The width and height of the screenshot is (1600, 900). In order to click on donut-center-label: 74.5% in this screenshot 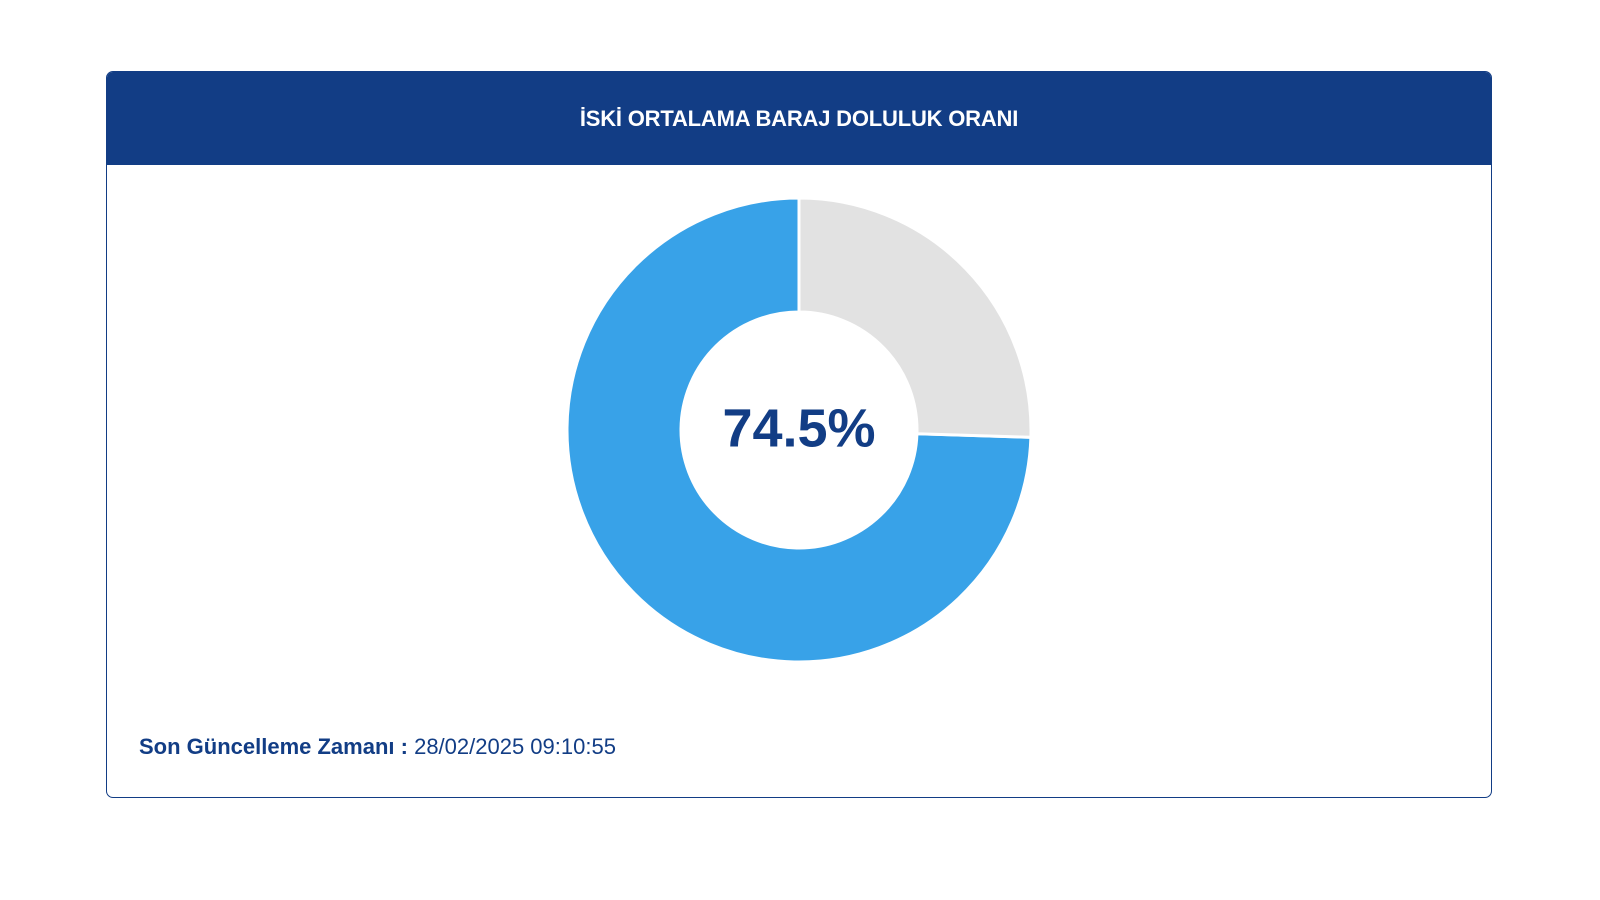, I will do `click(798, 428)`.